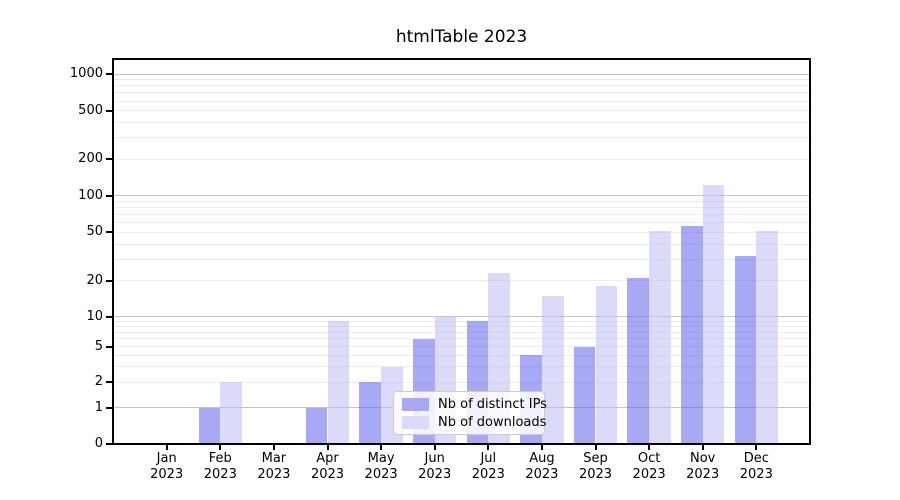  What do you see at coordinates (649, 467) in the screenshot?
I see `x-tick-label: Oct 2023` at bounding box center [649, 467].